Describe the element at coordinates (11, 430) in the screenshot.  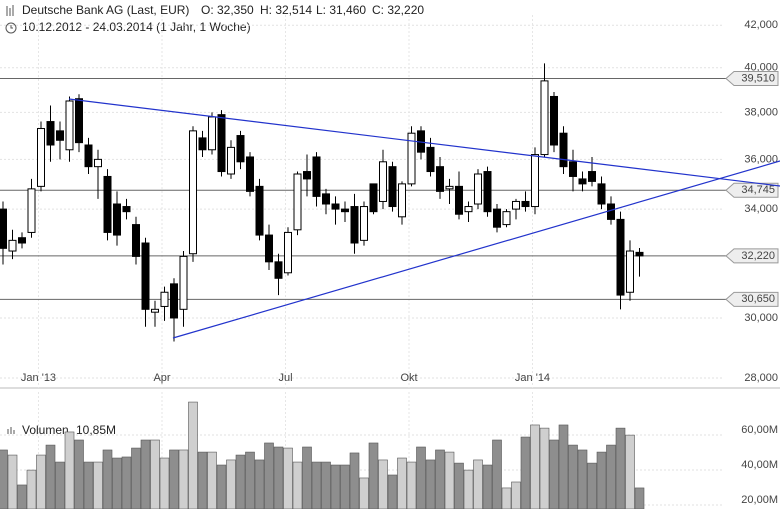
I see `volume-icon` at that location.